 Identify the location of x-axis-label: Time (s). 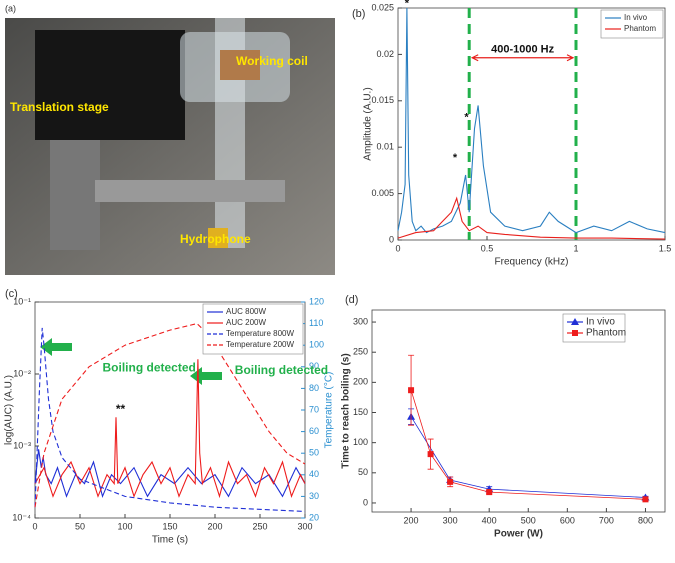
(170, 540).